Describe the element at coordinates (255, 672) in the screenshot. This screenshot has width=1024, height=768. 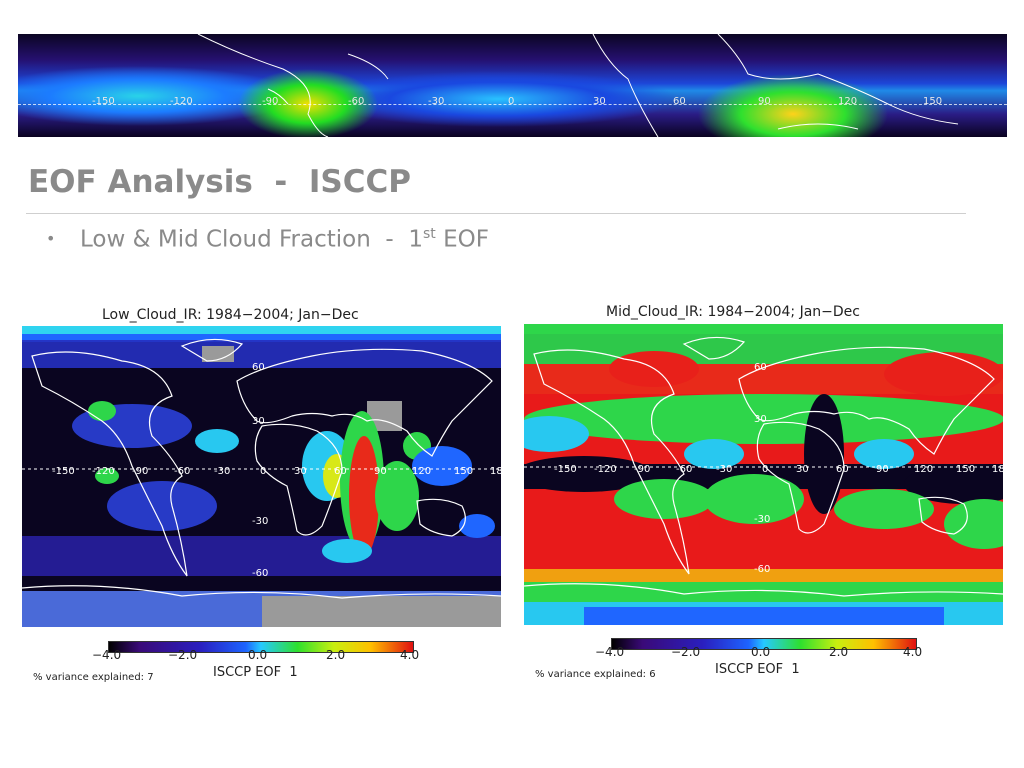
I see `low-cloud-colorbar-label: ISCCP EOF 1` at that location.